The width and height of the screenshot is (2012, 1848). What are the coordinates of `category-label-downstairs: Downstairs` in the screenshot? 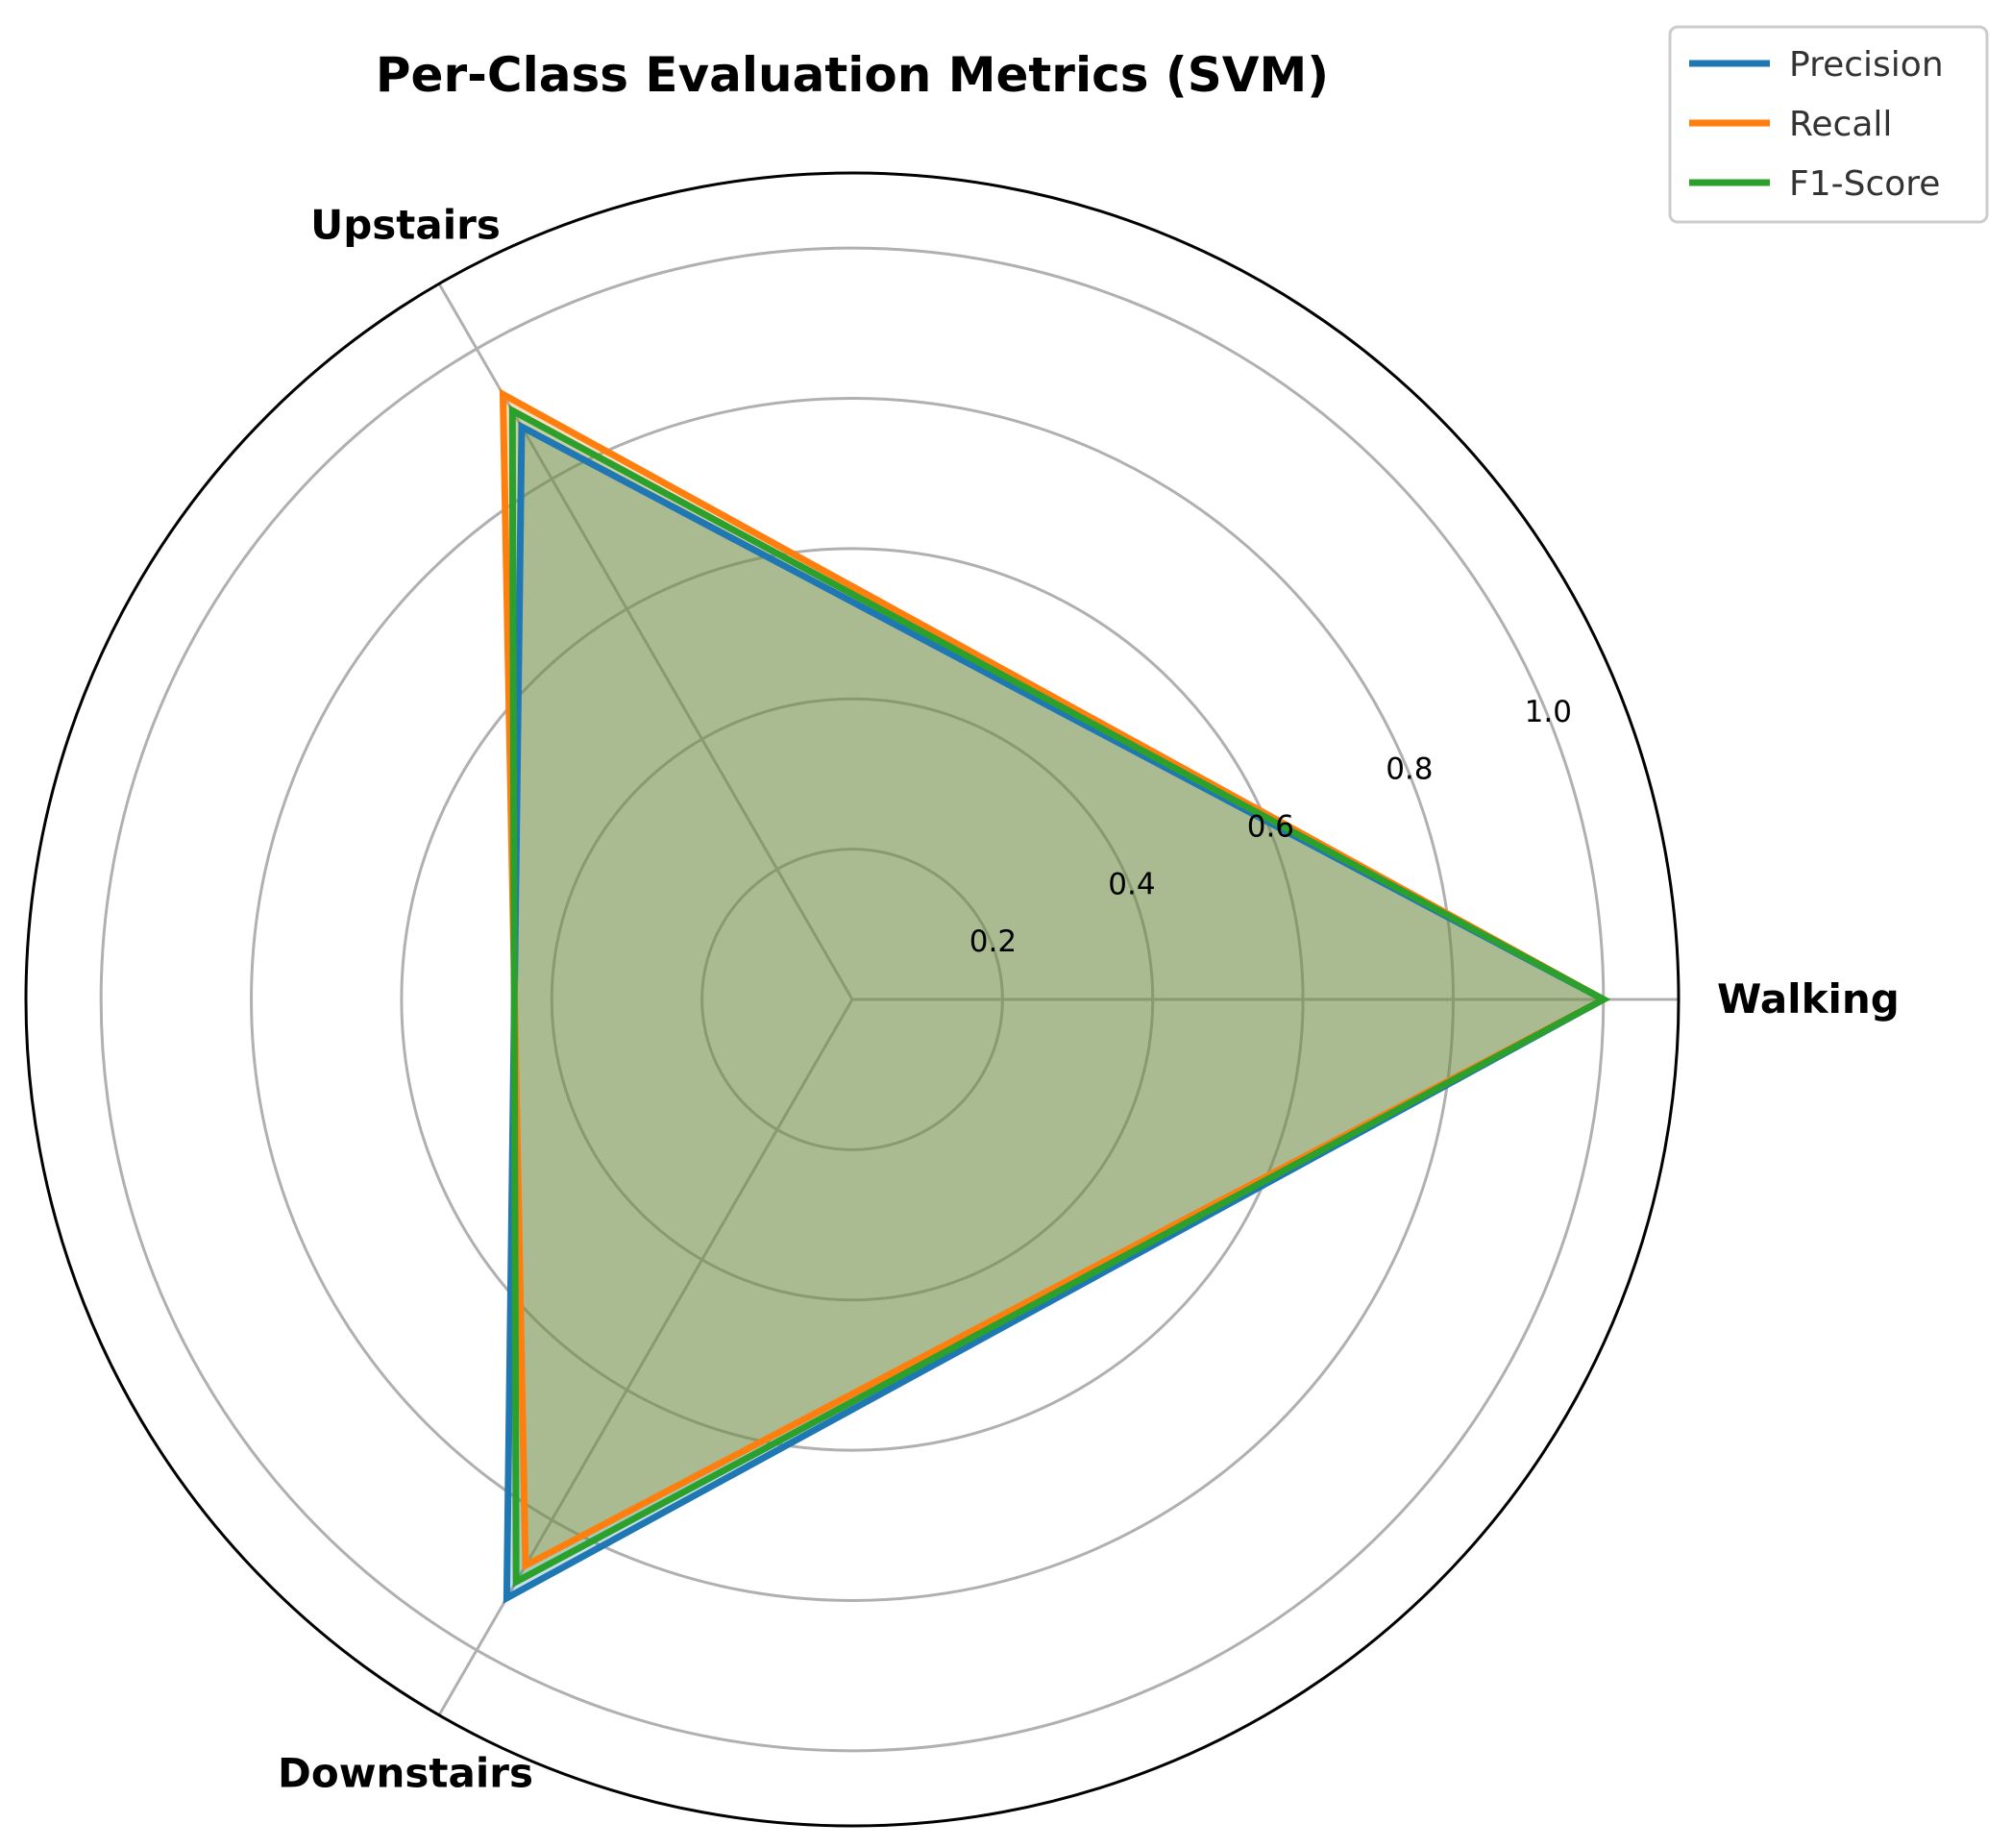 It's located at (406, 1772).